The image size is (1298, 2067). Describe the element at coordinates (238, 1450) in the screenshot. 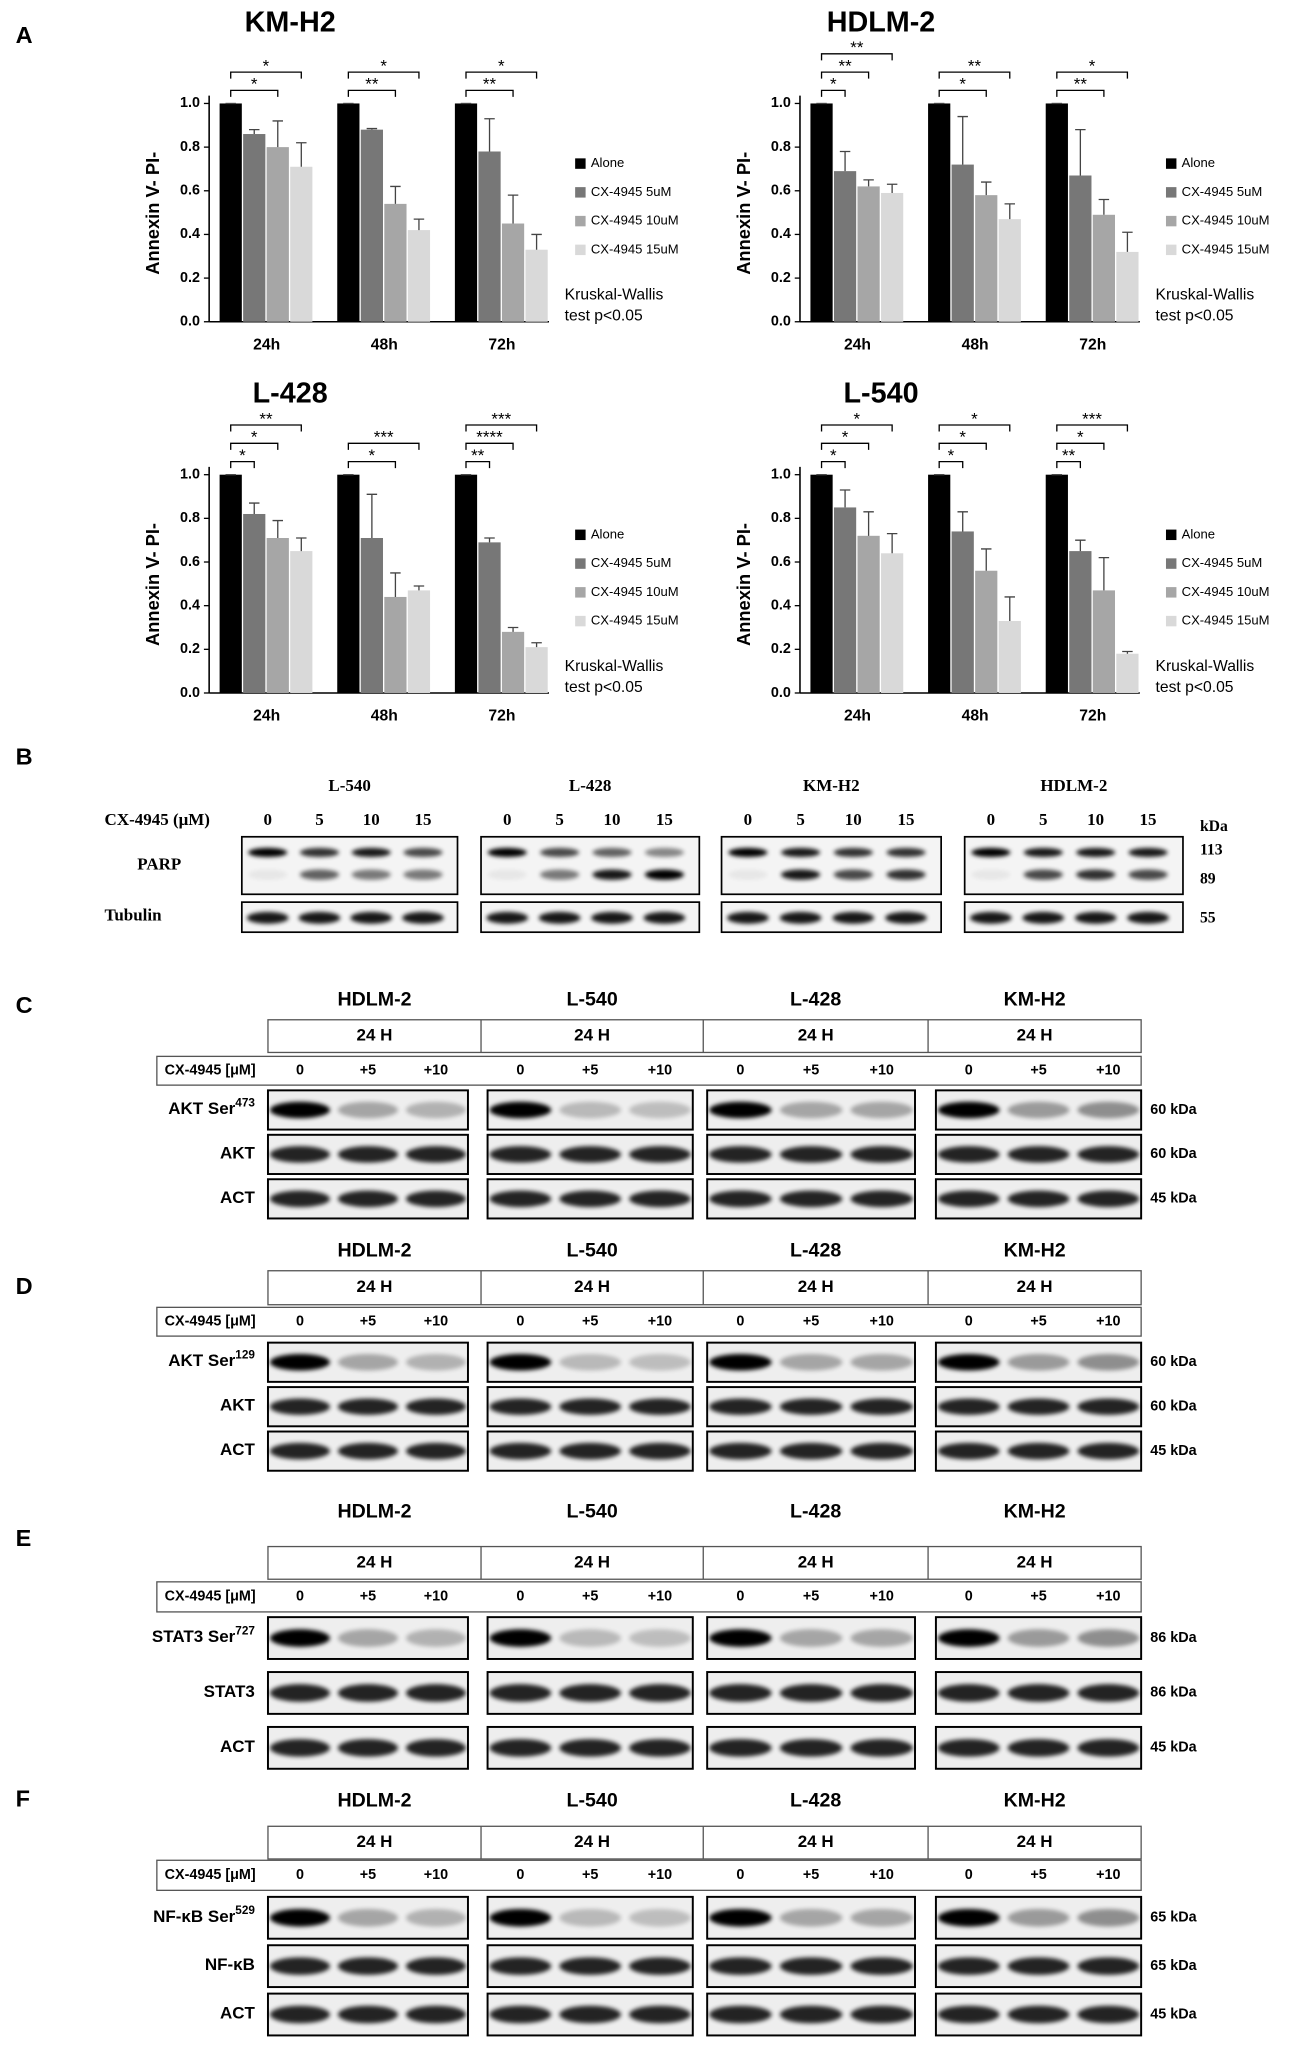

I see `row-label-text: ACT` at that location.